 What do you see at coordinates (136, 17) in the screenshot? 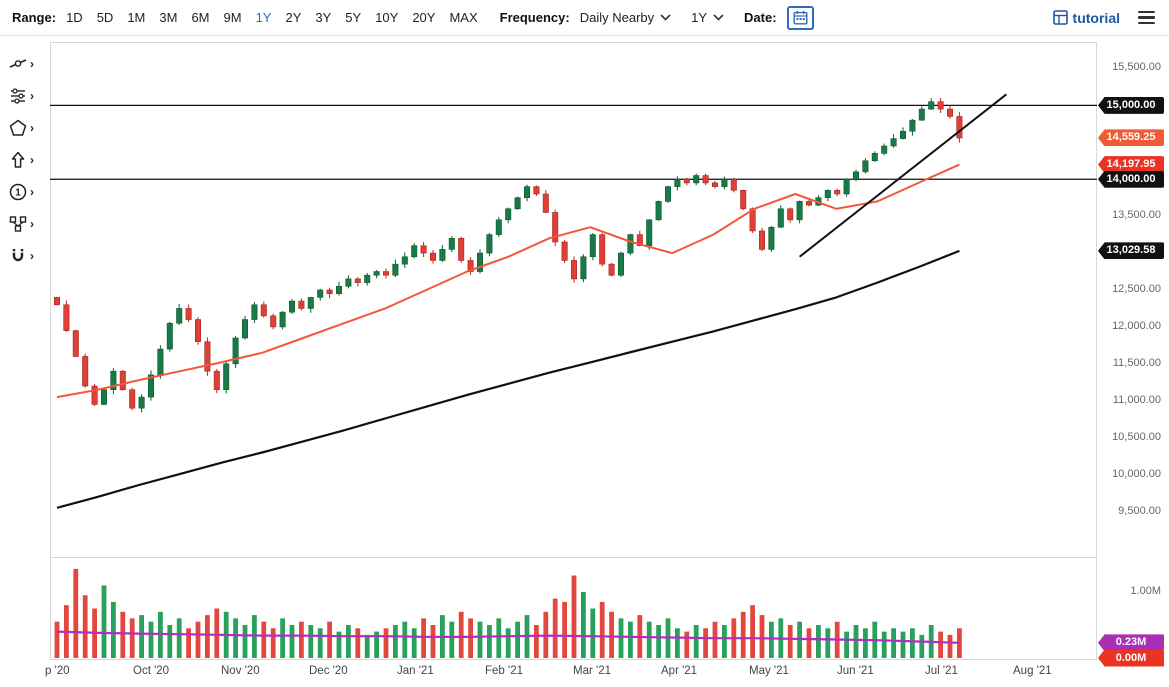
I see `range-option-1m: 1M` at bounding box center [136, 17].